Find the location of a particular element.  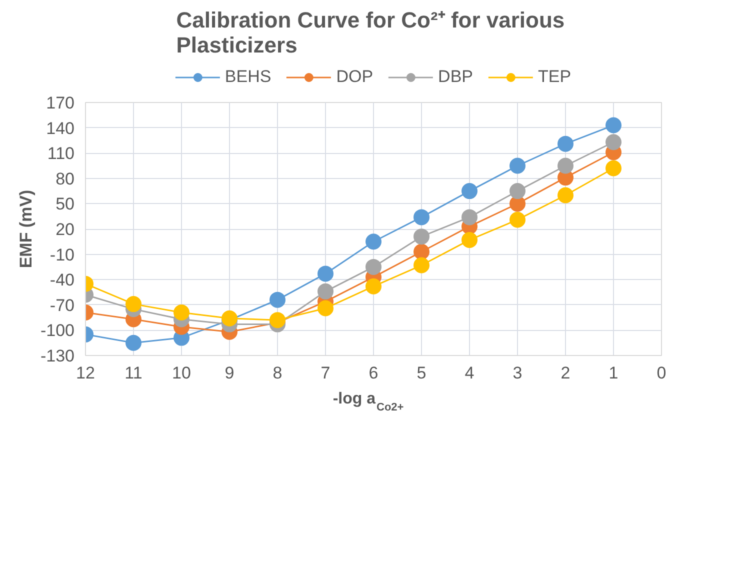

x-tick-label: 12 is located at coordinates (85, 373).